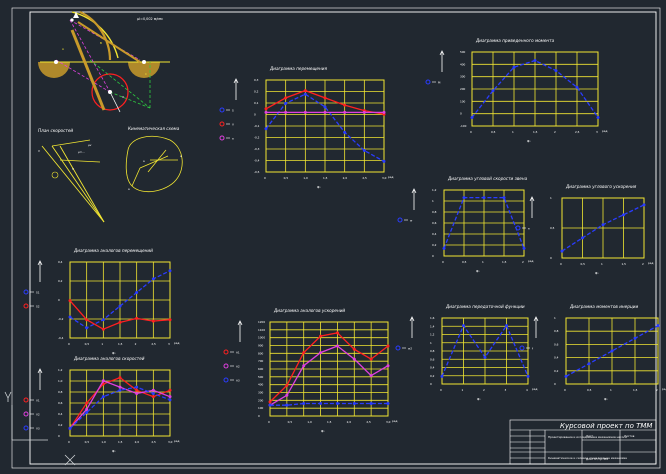 This screenshot has width=666, height=474. I want to click on x-tick-label: 3, so click(506, 390).